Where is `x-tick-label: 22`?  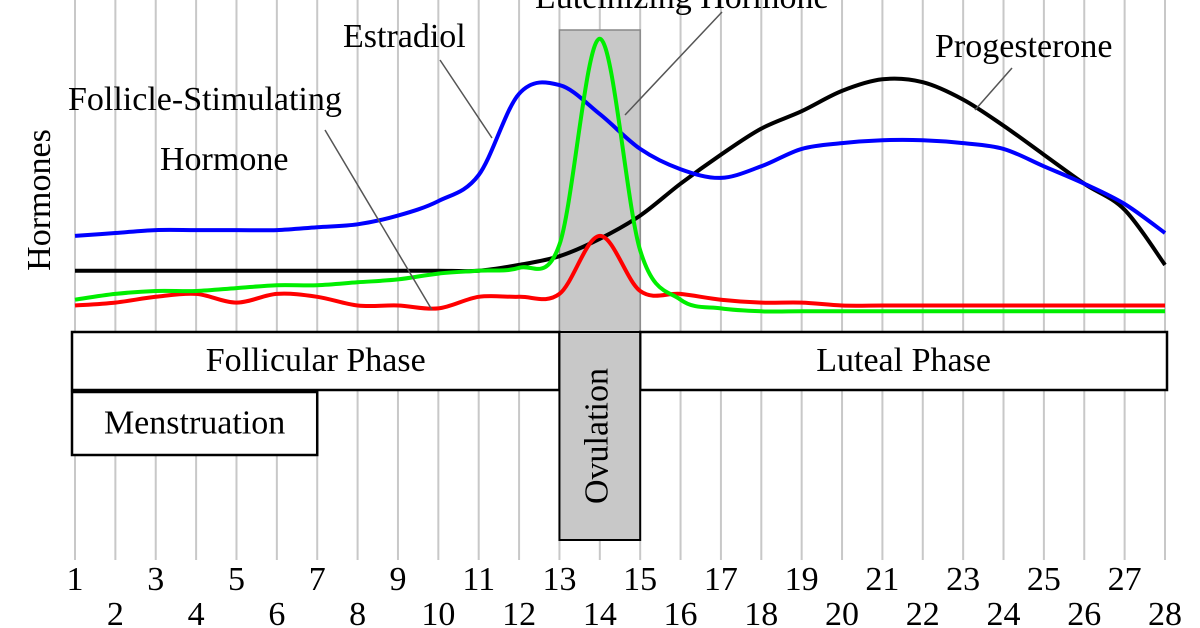 x-tick-label: 22 is located at coordinates (923, 612).